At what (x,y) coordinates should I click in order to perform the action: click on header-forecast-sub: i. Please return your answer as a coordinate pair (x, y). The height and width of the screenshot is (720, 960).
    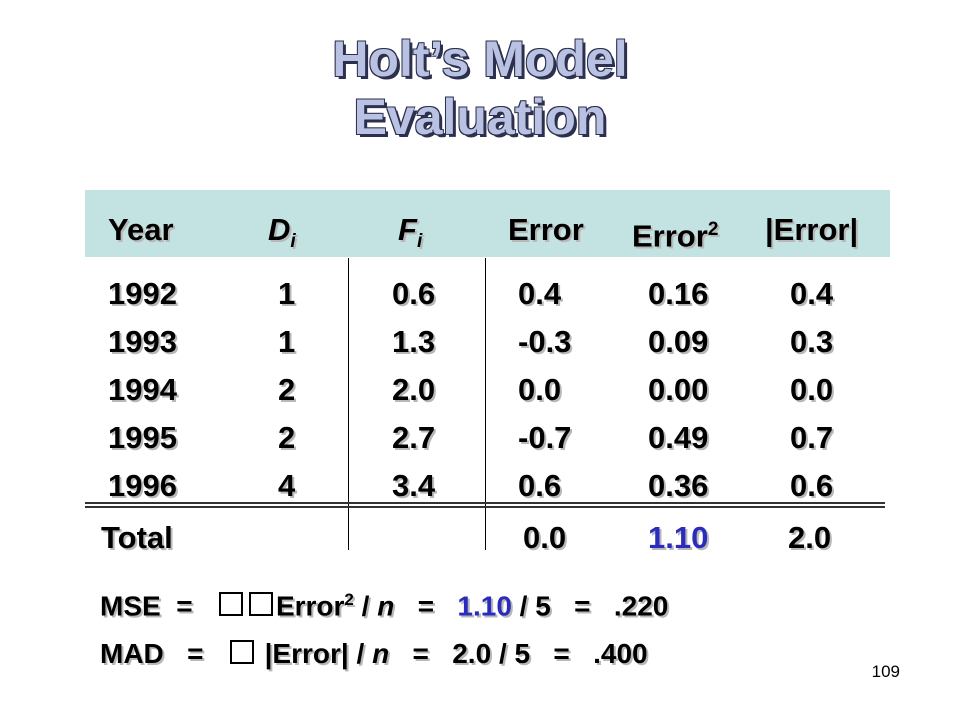
    Looking at the image, I should click on (419, 242).